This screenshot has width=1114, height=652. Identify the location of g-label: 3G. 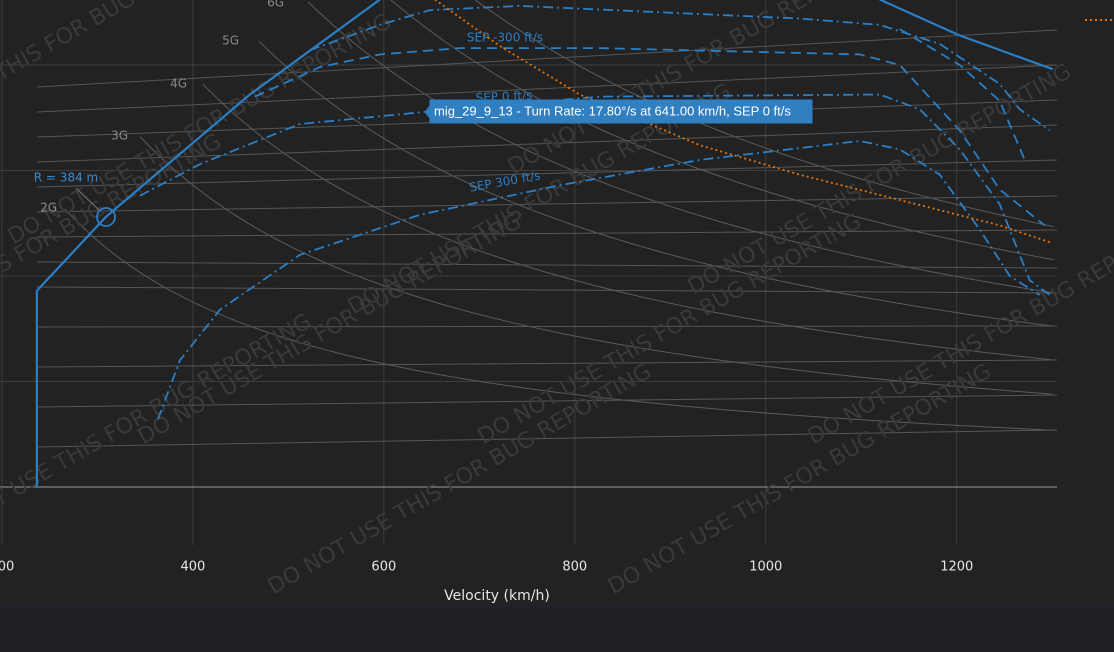
(119, 136).